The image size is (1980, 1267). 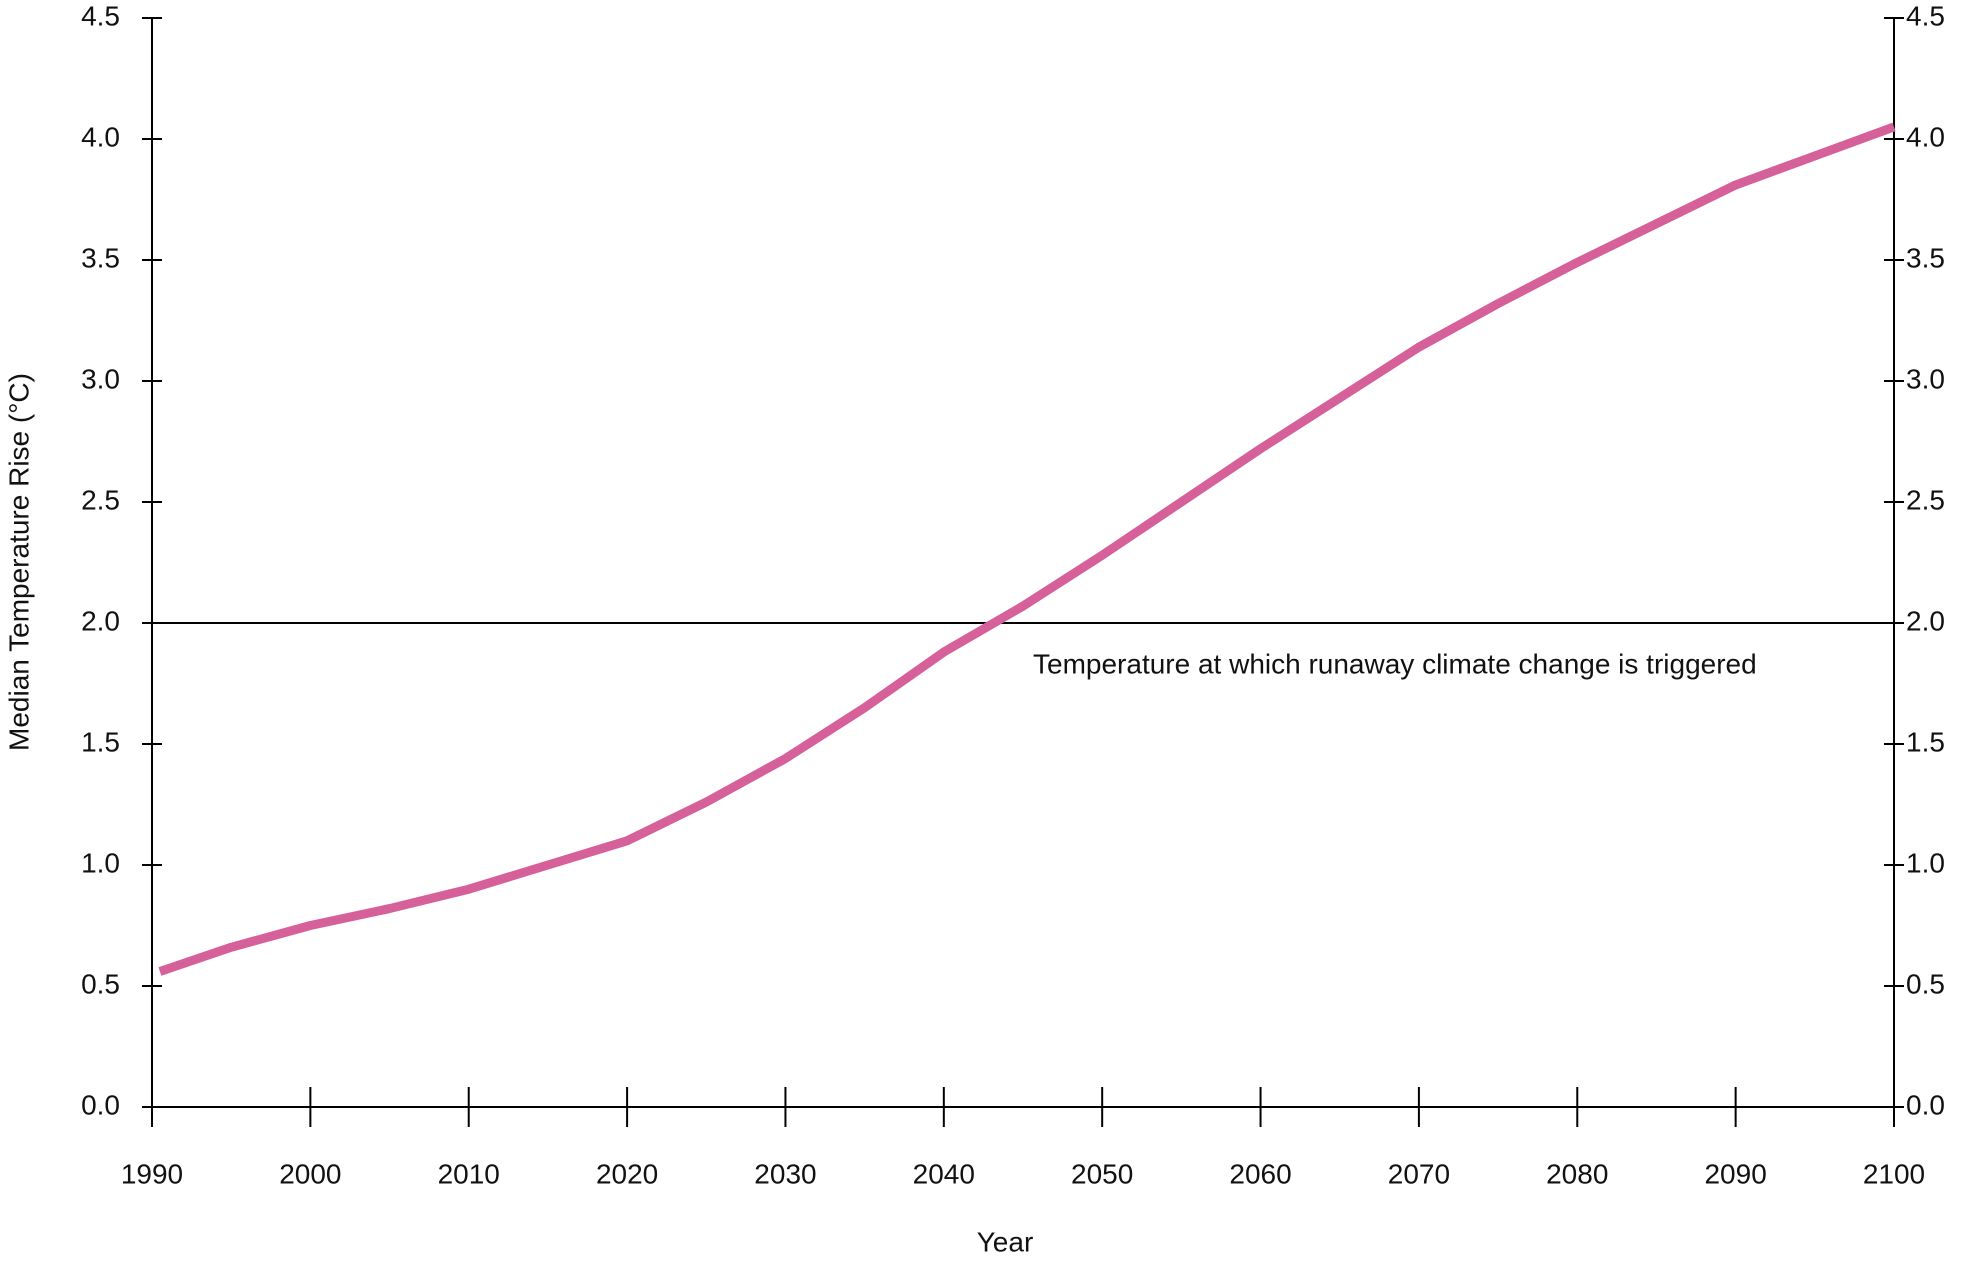 What do you see at coordinates (1925, 620) in the screenshot?
I see `y2-tick-label: 2.0` at bounding box center [1925, 620].